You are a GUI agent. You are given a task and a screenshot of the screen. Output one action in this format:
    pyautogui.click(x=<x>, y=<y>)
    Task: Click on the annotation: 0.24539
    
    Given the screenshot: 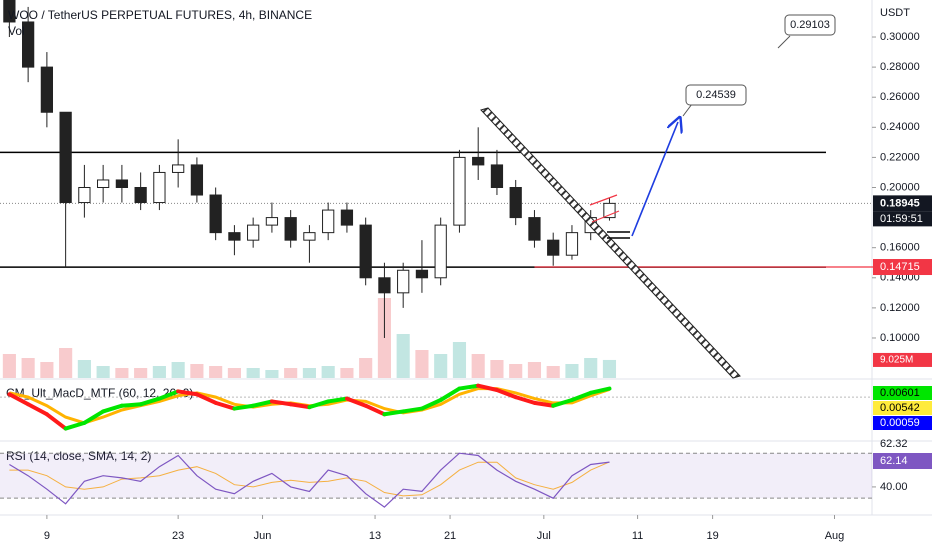 What is the action you would take?
    pyautogui.click(x=716, y=95)
    